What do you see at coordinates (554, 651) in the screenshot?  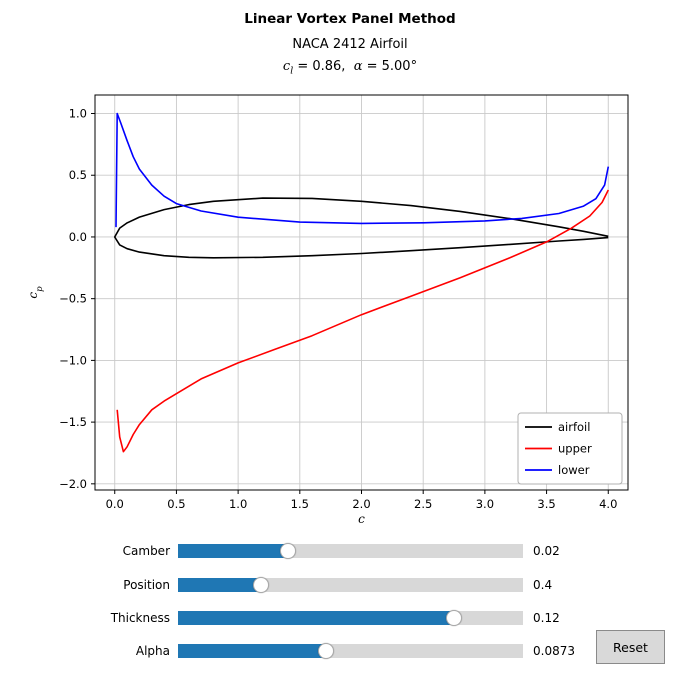 I see `slider-alpha-value: 0.0873` at bounding box center [554, 651].